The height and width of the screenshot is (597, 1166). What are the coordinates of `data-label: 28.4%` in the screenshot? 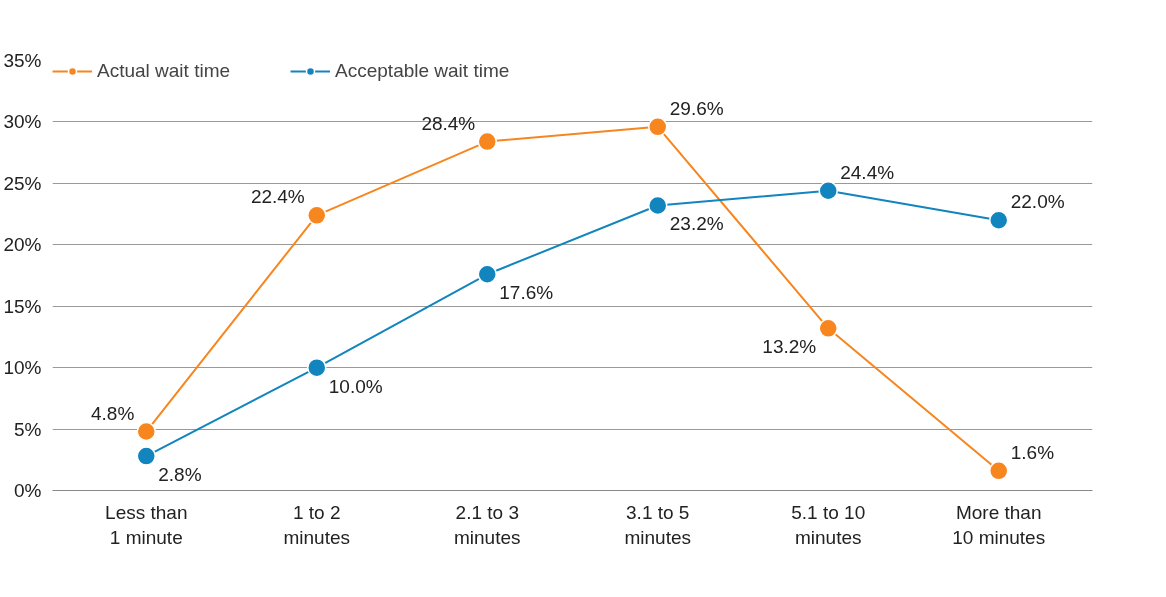 It's located at (448, 123).